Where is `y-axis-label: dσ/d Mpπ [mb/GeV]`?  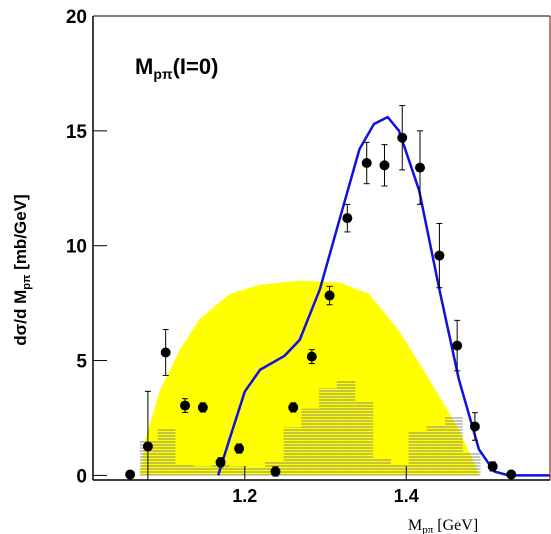
y-axis-label: dσ/d Mpπ [mb/GeV] is located at coordinates (22, 269).